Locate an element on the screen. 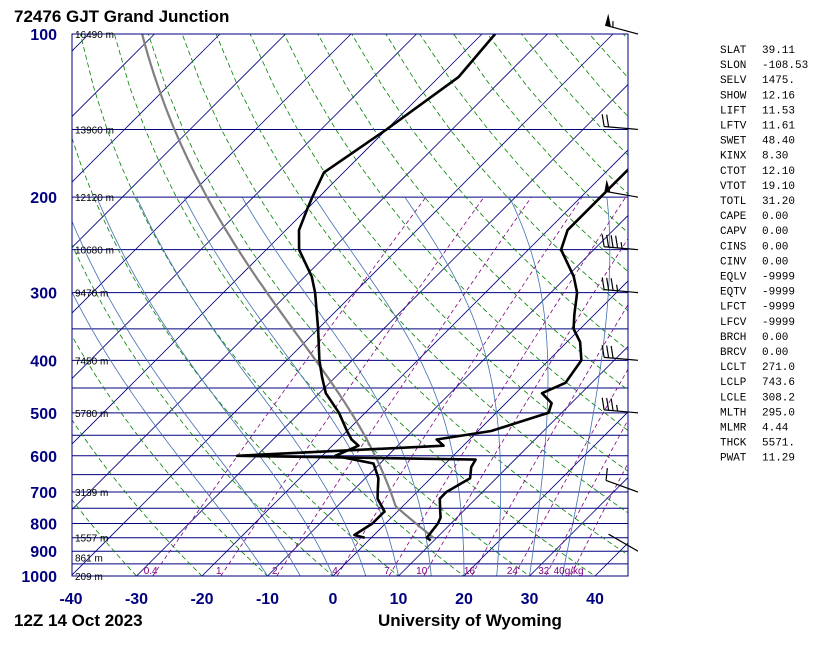 The image size is (838, 647). index-name: BRCV is located at coordinates (733, 353).